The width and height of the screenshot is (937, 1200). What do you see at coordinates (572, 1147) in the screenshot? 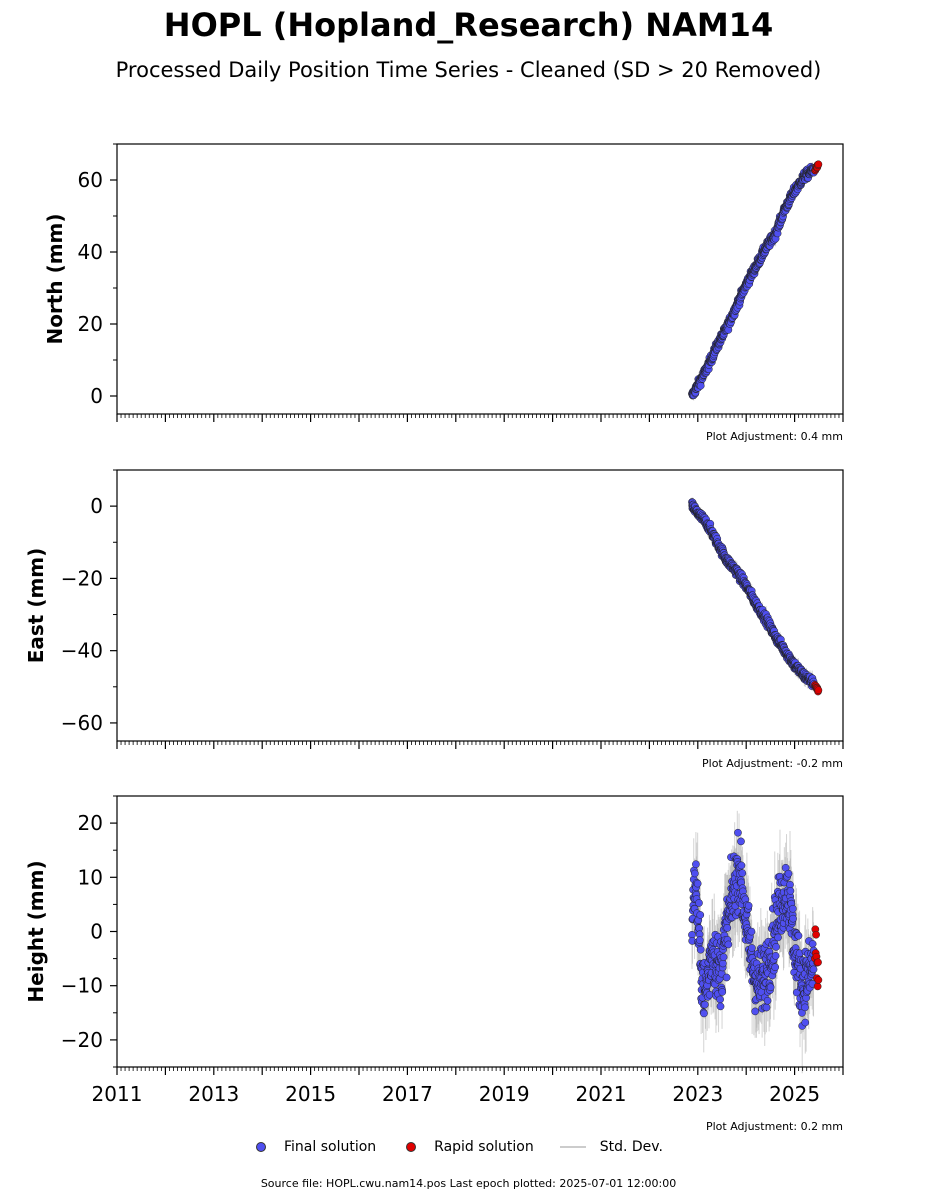
I see `std-dev-line-icon` at bounding box center [572, 1147].